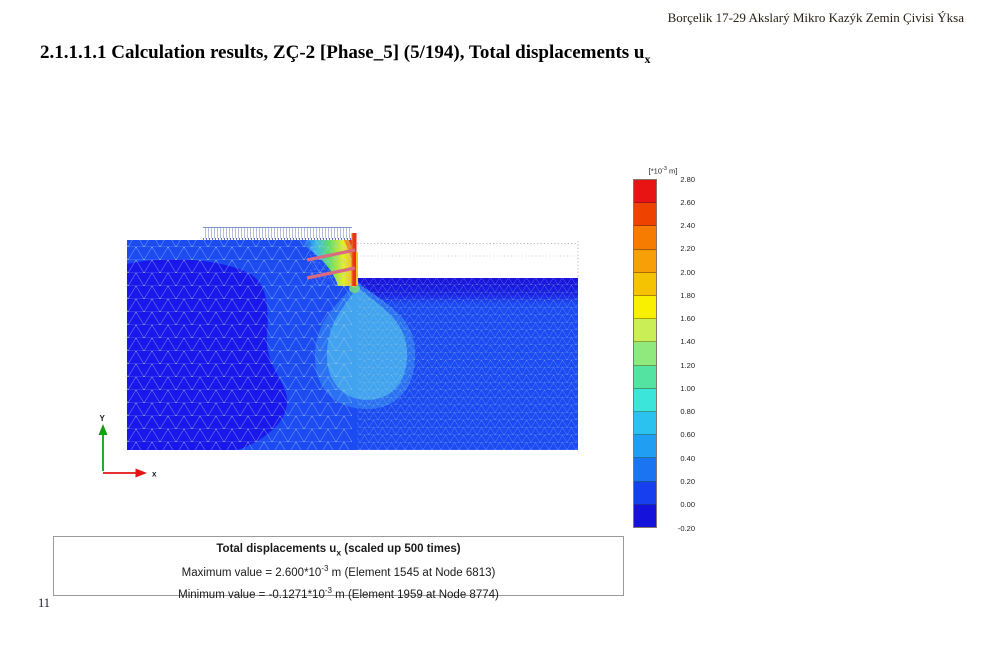  Describe the element at coordinates (687, 388) in the screenshot. I see `legend-tick-label: 1.00` at that location.